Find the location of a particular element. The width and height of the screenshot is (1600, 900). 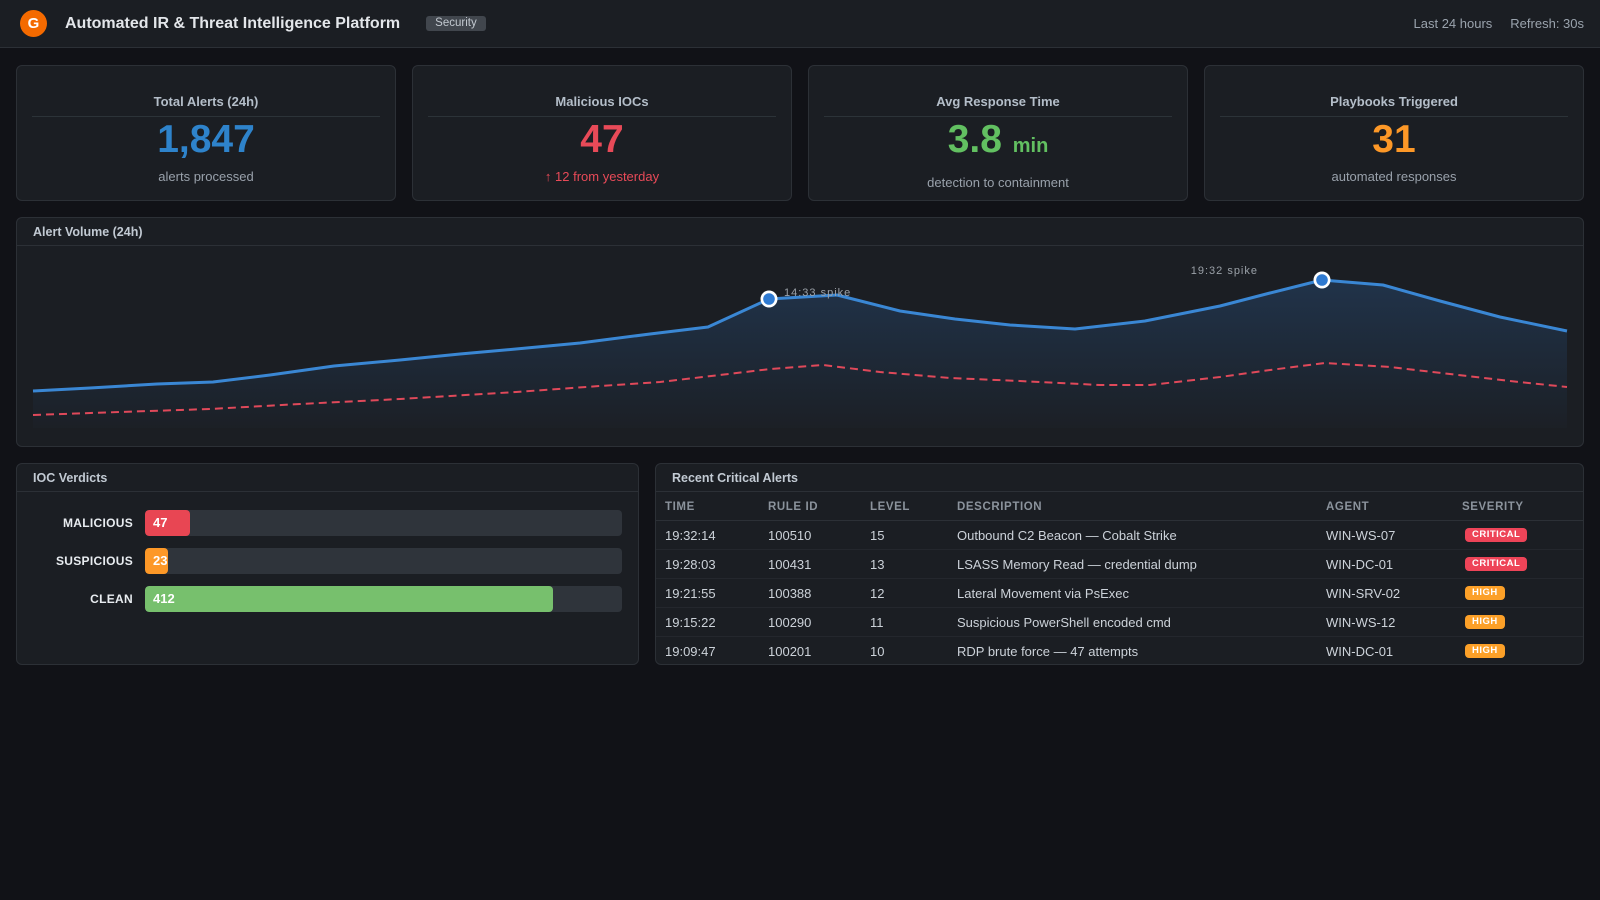

svg-text: 14:33 spike is located at coordinates (817, 293).